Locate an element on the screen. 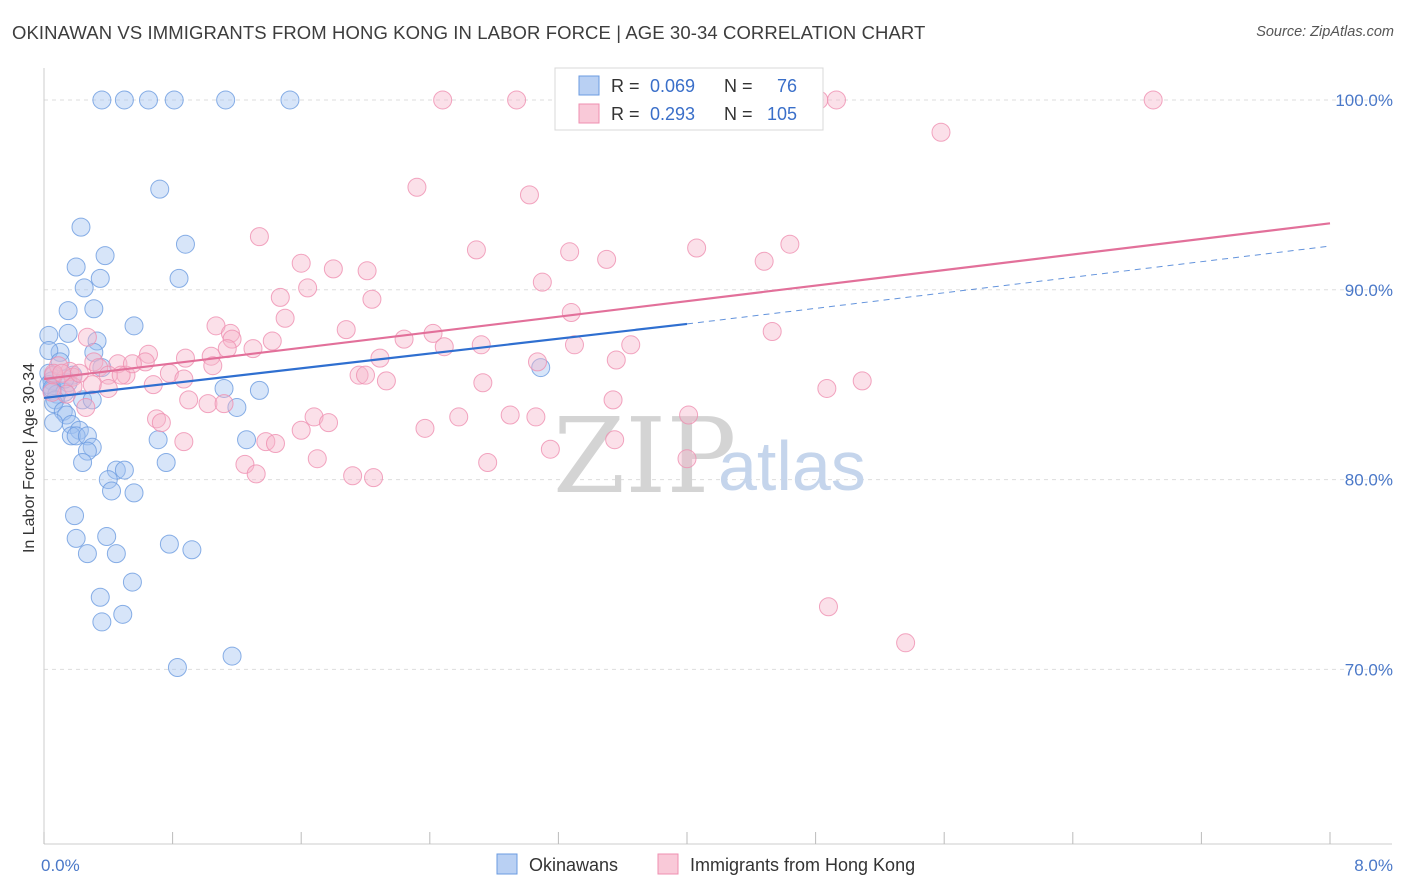  okinawans-trend-extension is located at coordinates (1008, 285).